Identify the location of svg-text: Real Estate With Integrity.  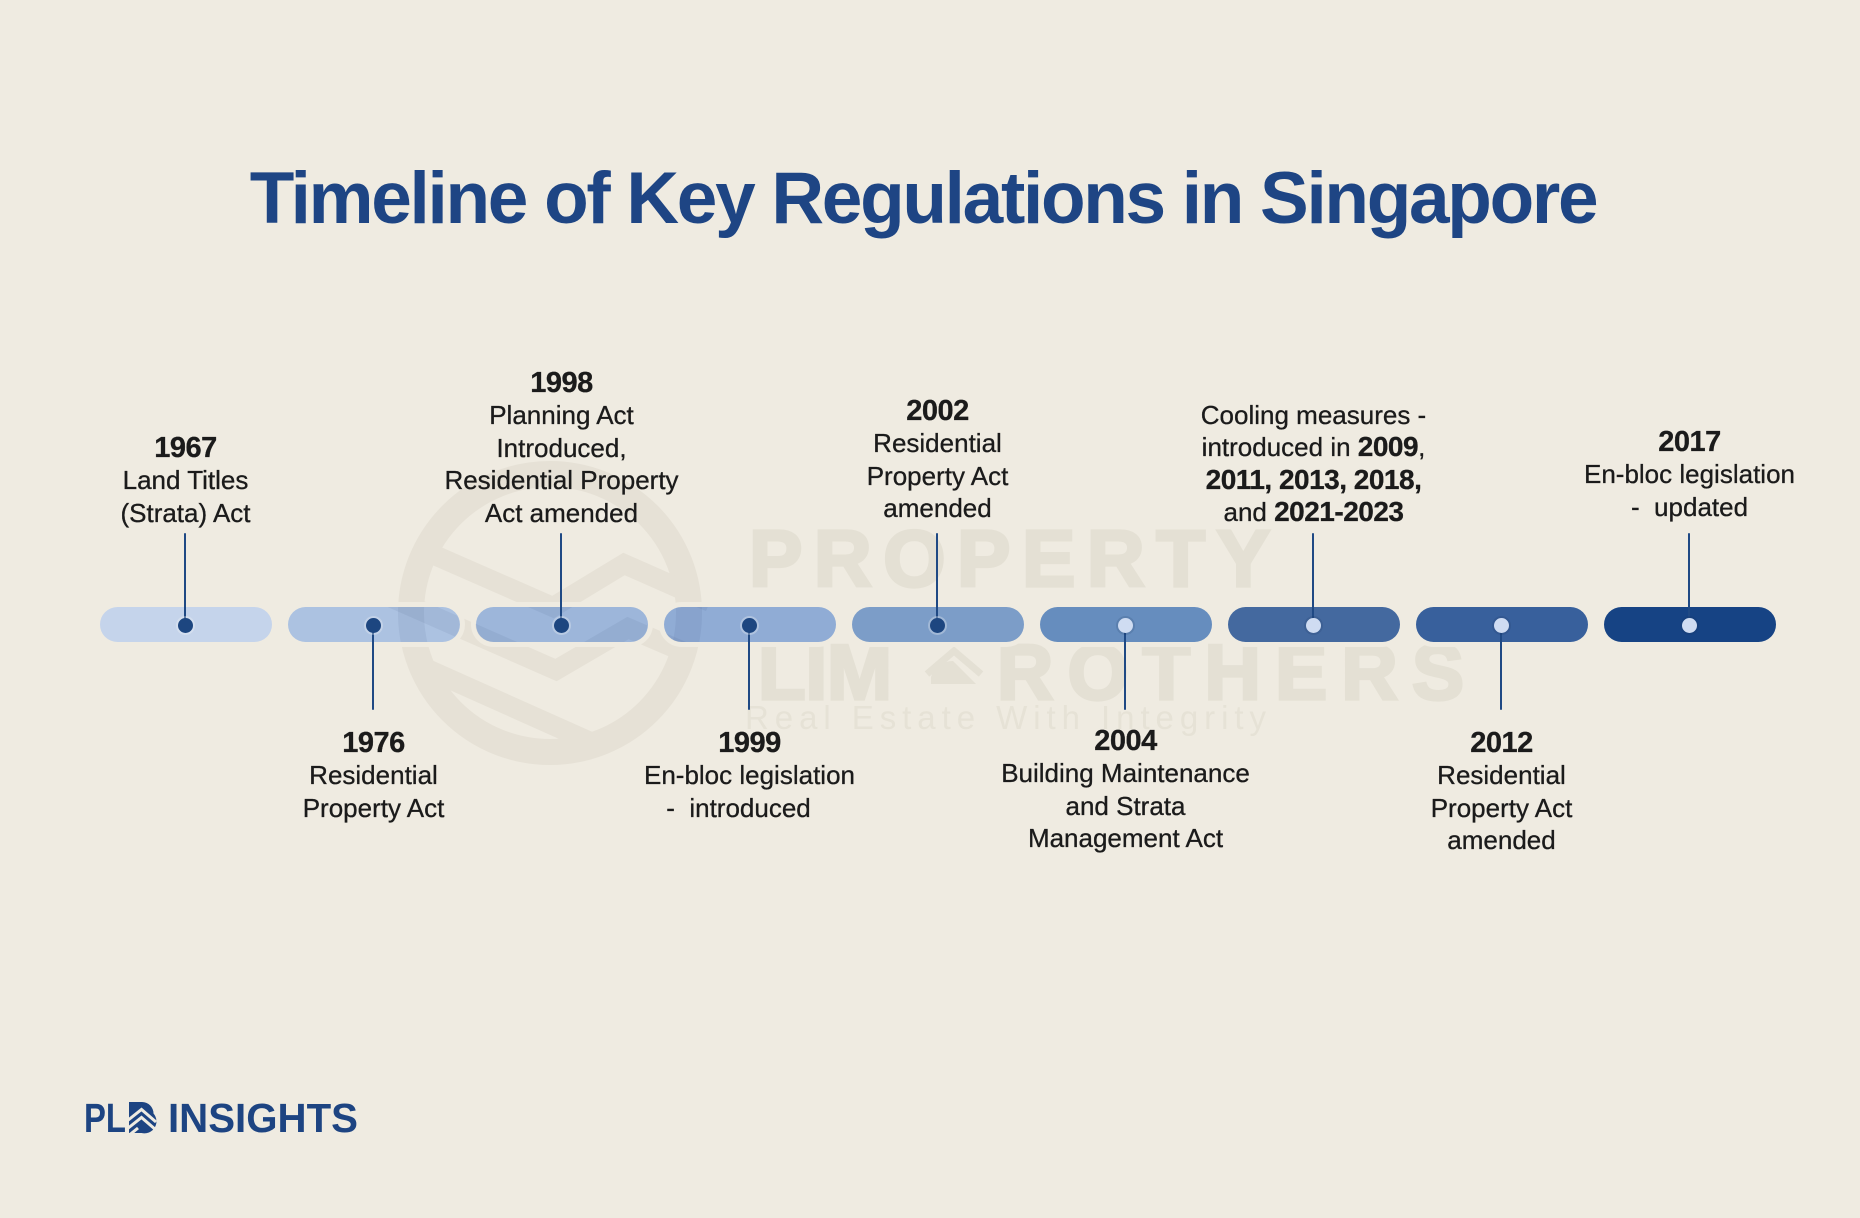
(1008, 717).